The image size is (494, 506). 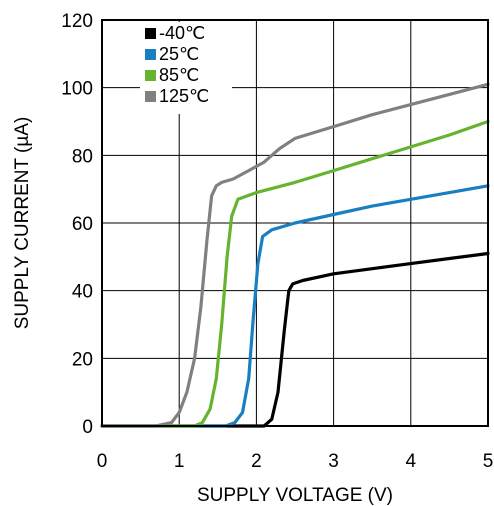 I want to click on y-tick-label: 0, so click(x=87, y=427).